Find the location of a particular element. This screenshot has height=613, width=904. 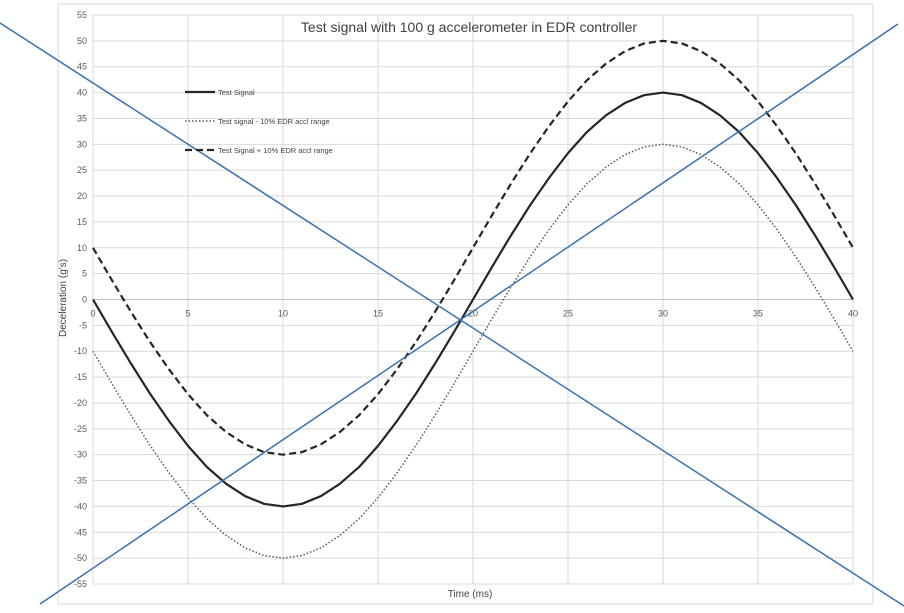

y-tick-label: 20 is located at coordinates (82, 196).